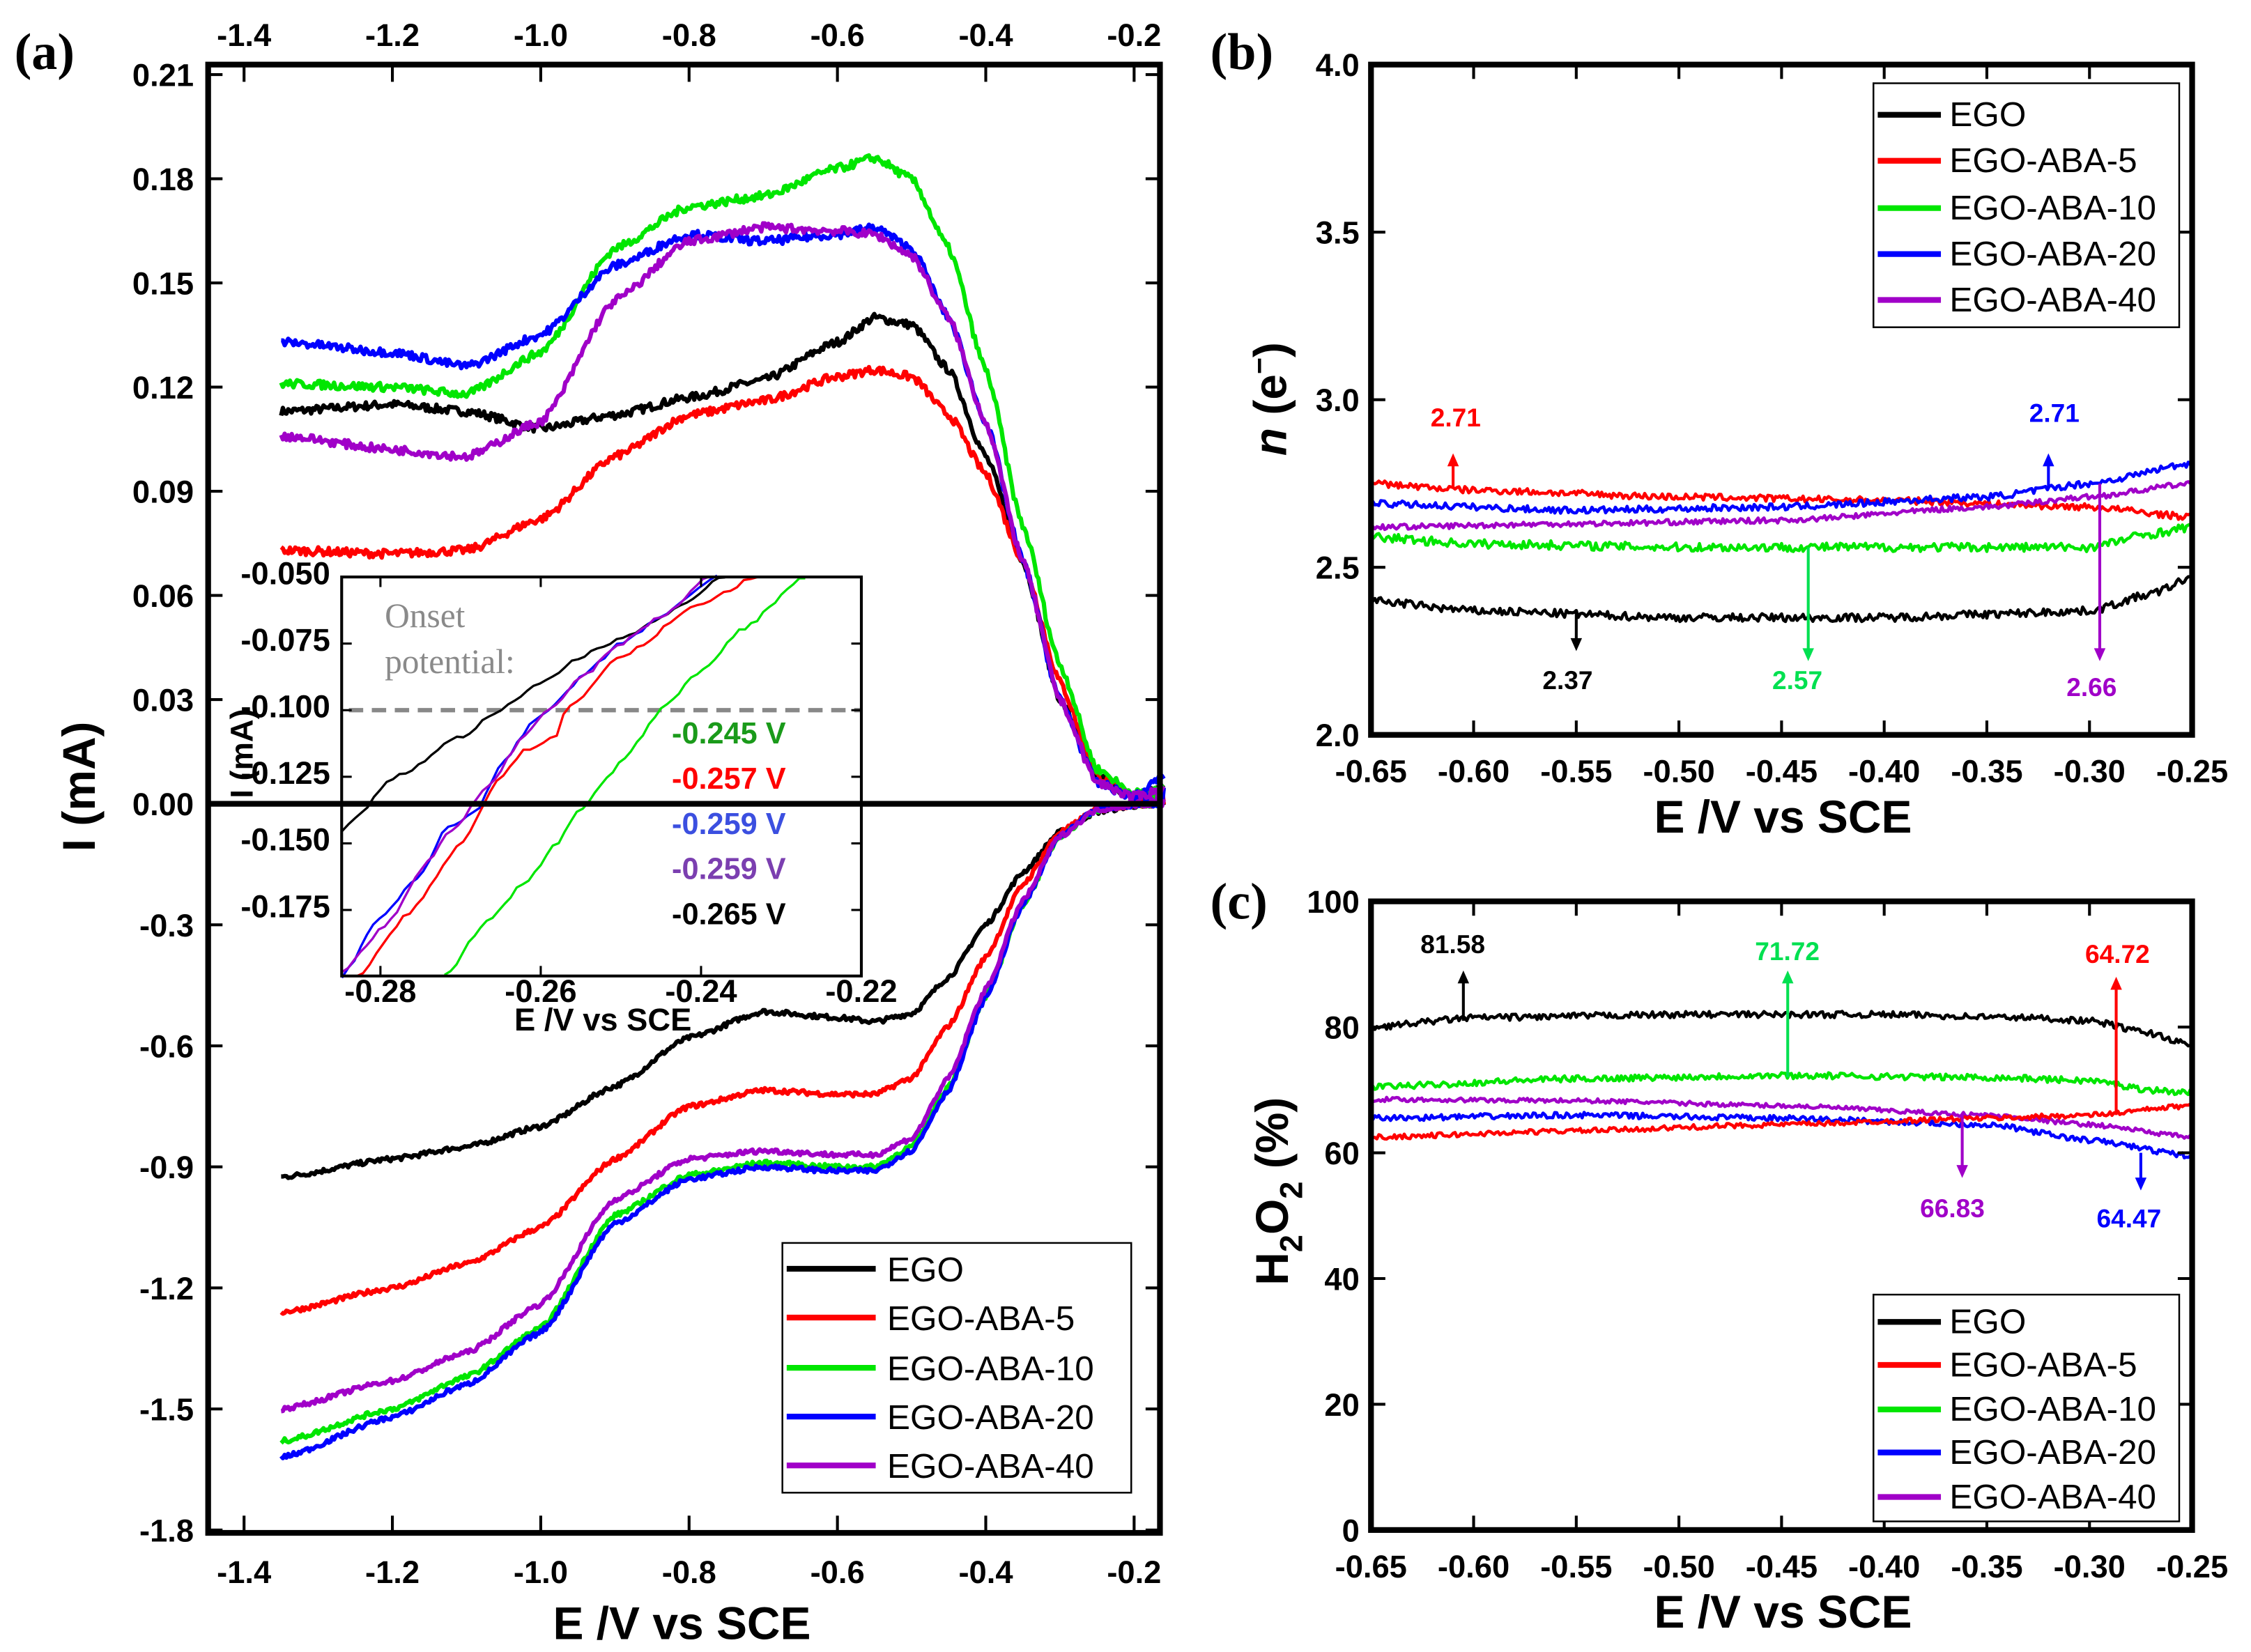  I want to click on y-tick-label: -0.9, so click(166, 1167).